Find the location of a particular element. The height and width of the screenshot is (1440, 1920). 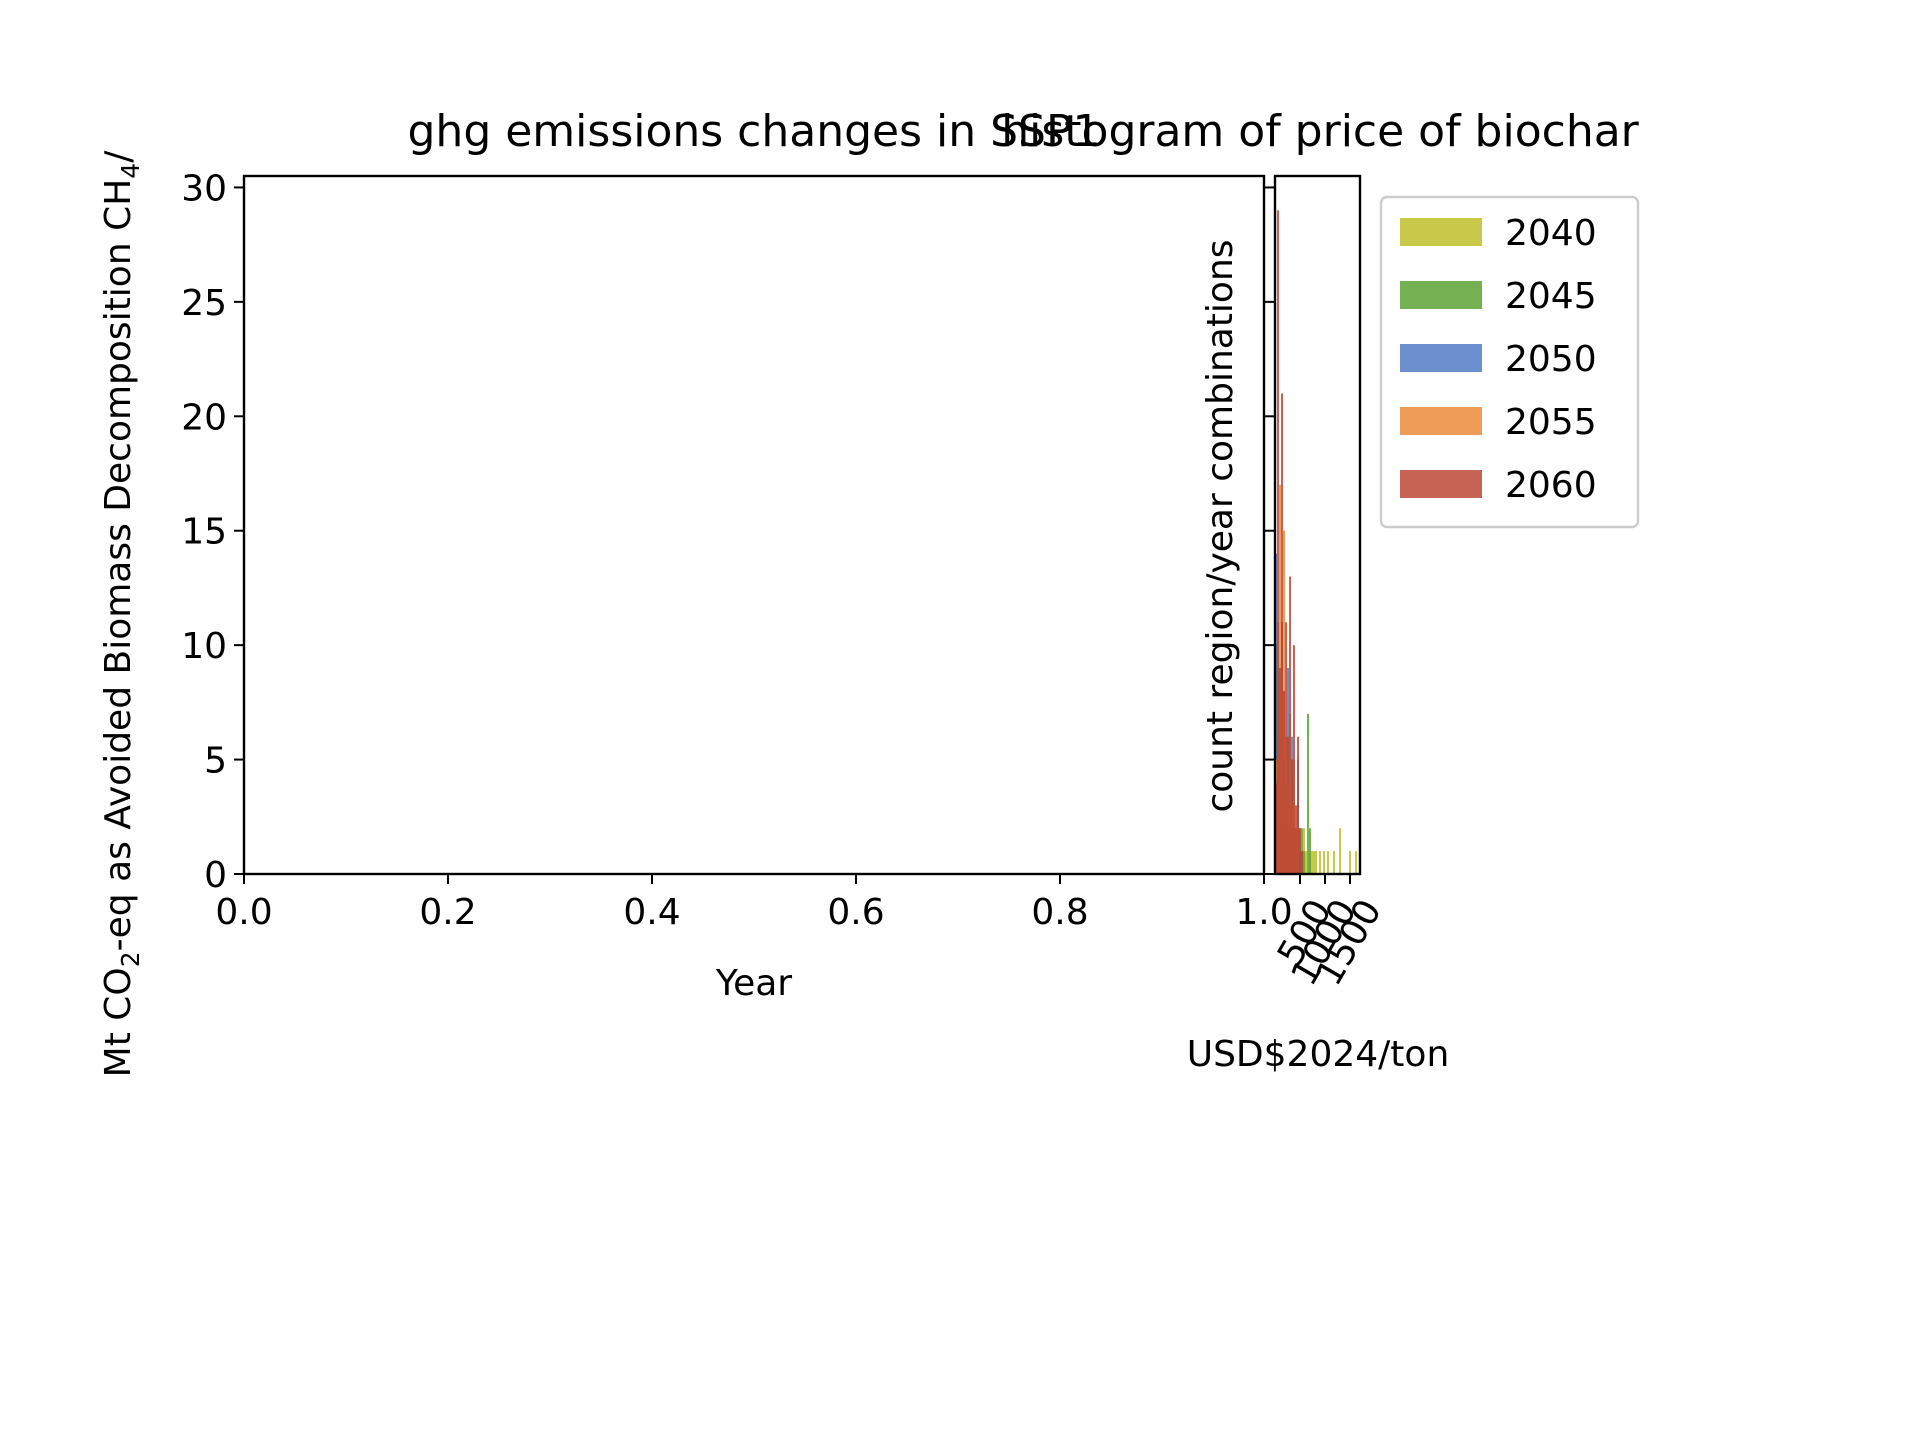

ylabel-pre: Mt CO is located at coordinates (118, 1022).